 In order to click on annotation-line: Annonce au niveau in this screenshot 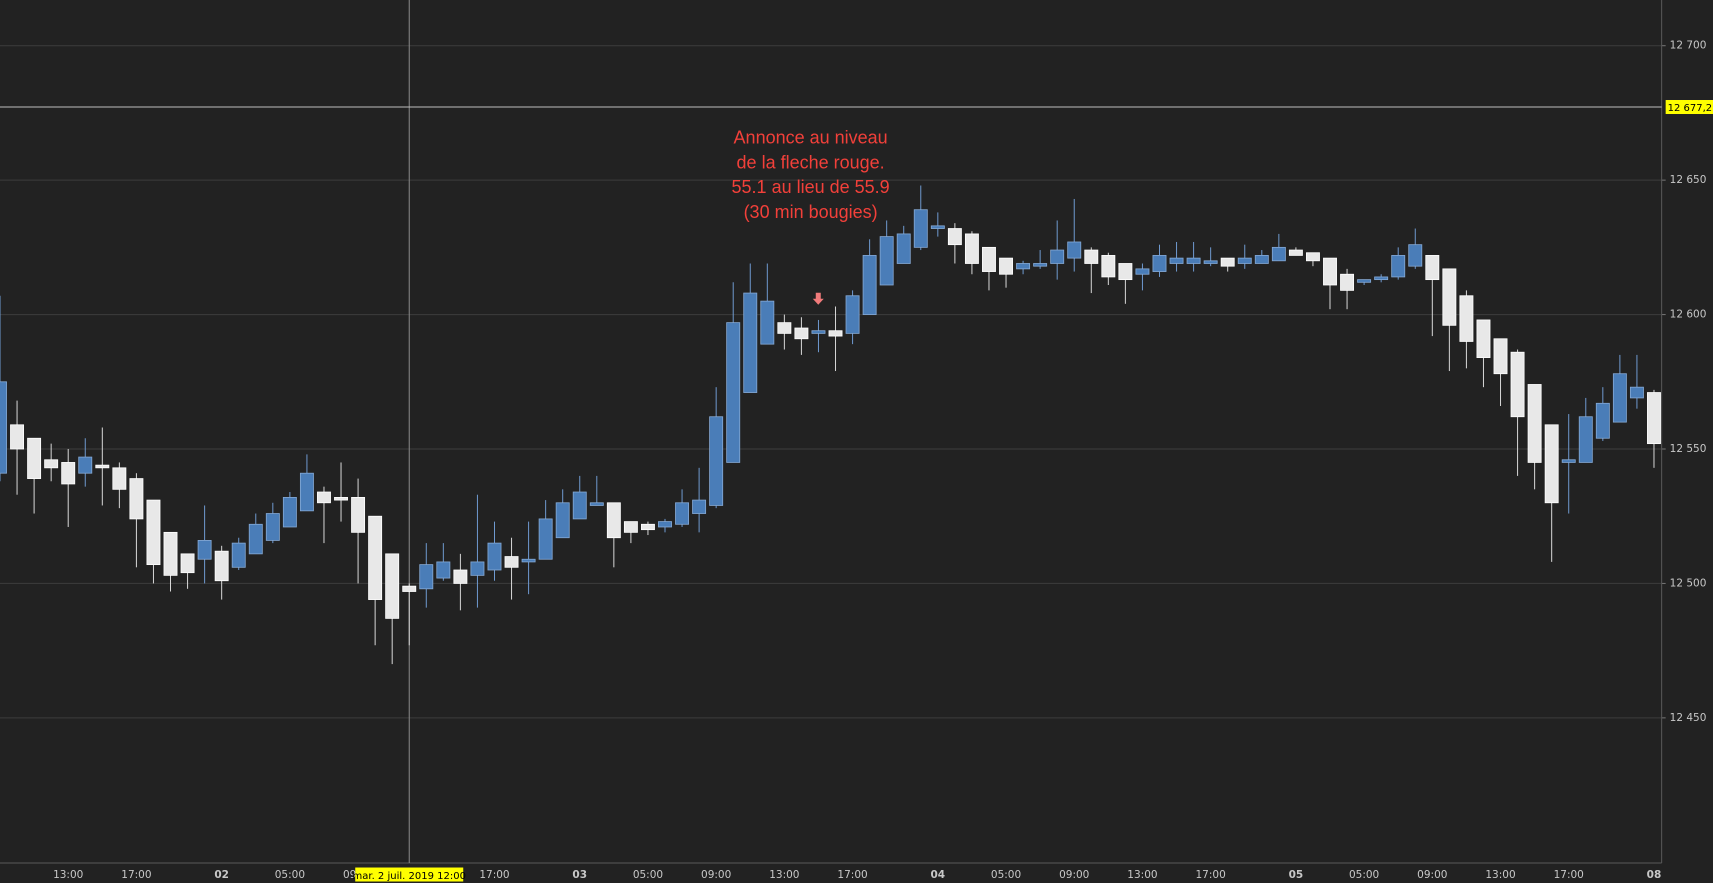, I will do `click(811, 137)`.